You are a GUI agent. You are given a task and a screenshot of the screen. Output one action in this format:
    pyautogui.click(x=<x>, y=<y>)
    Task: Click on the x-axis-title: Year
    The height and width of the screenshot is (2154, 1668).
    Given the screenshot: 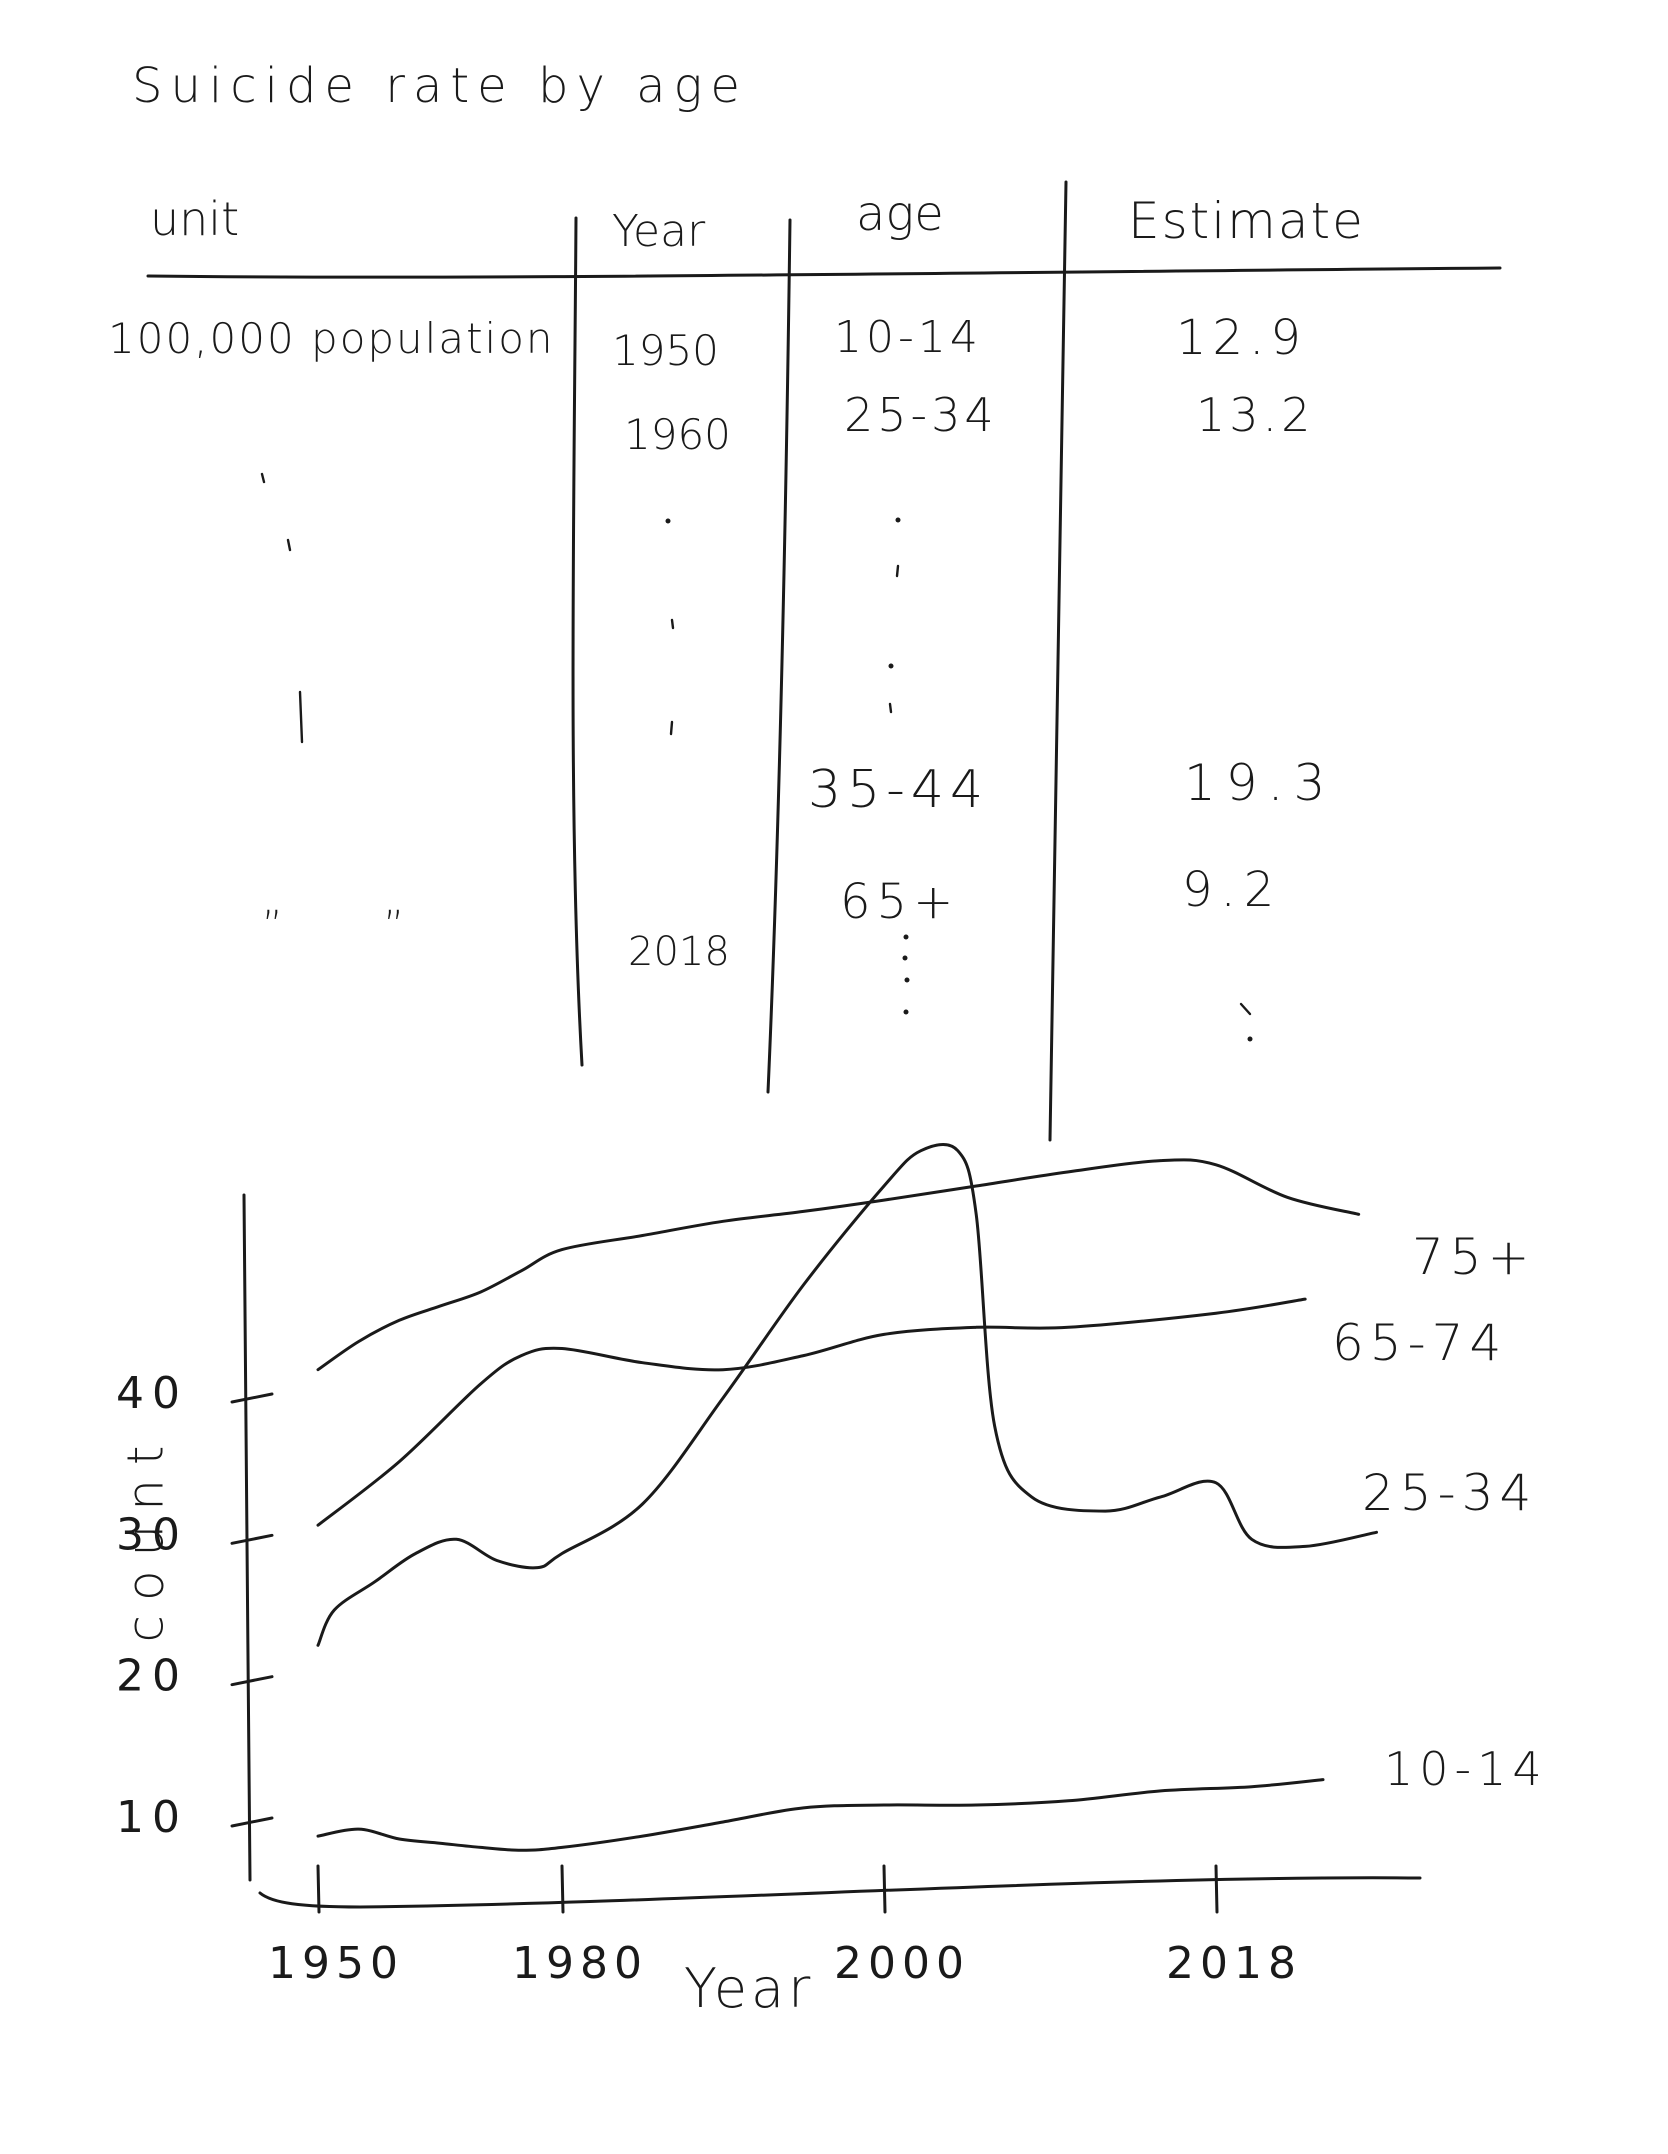 What is the action you would take?
    pyautogui.click(x=749, y=1988)
    